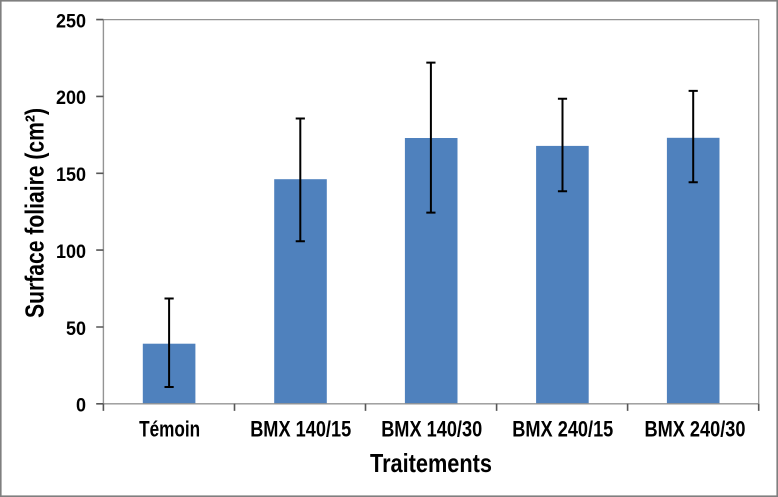 The width and height of the screenshot is (778, 497). What do you see at coordinates (562, 429) in the screenshot?
I see `svg-text: BMX 240/15` at bounding box center [562, 429].